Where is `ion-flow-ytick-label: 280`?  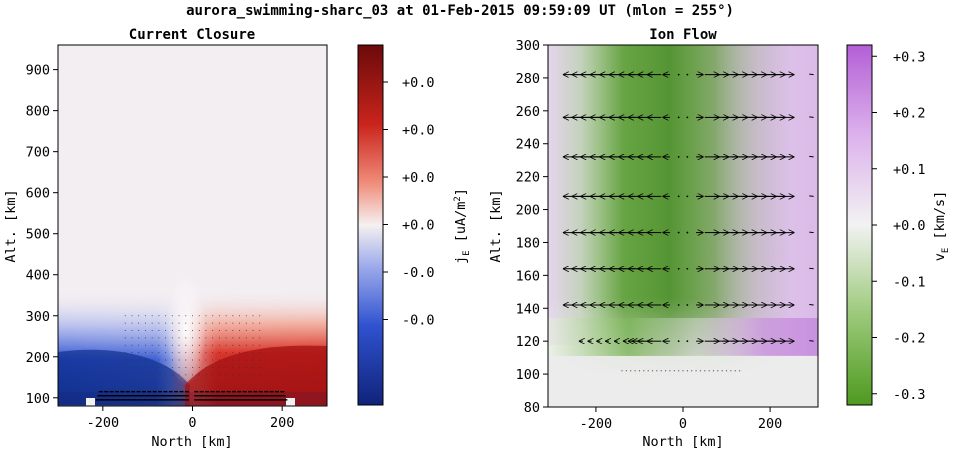
ion-flow-ytick-label: 280 is located at coordinates (528, 79).